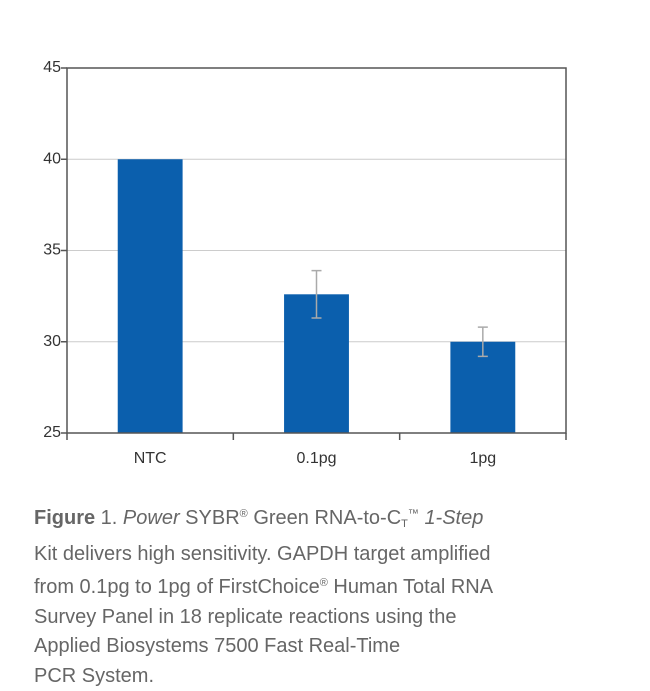  I want to click on caption-text: 1-Step, so click(453, 518).